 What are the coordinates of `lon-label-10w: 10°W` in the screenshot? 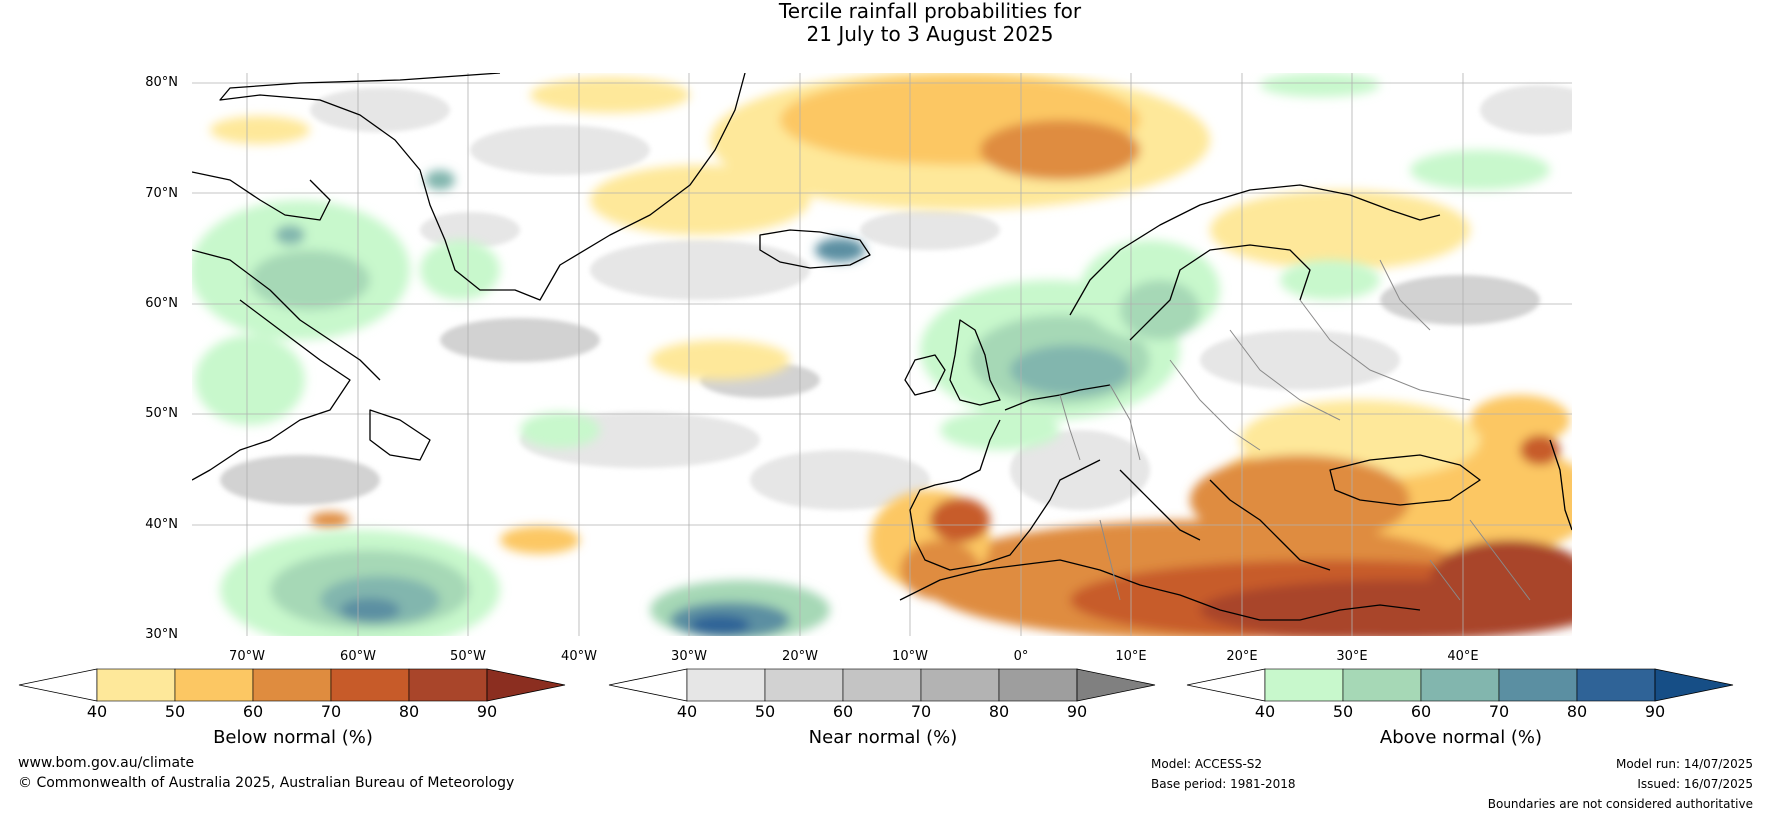 It's located at (910, 656).